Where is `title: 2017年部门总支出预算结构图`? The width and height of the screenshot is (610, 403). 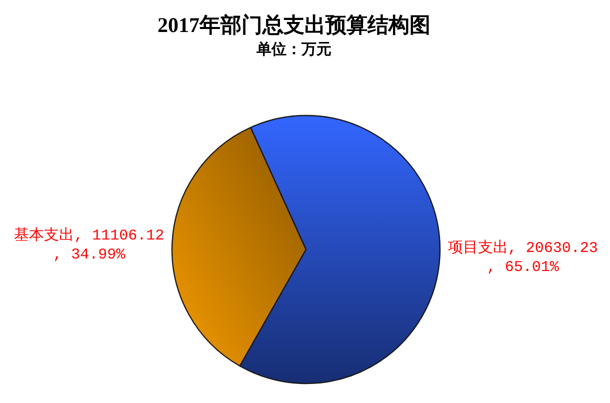
title: 2017年部门总支出预算结构图 is located at coordinates (294, 25).